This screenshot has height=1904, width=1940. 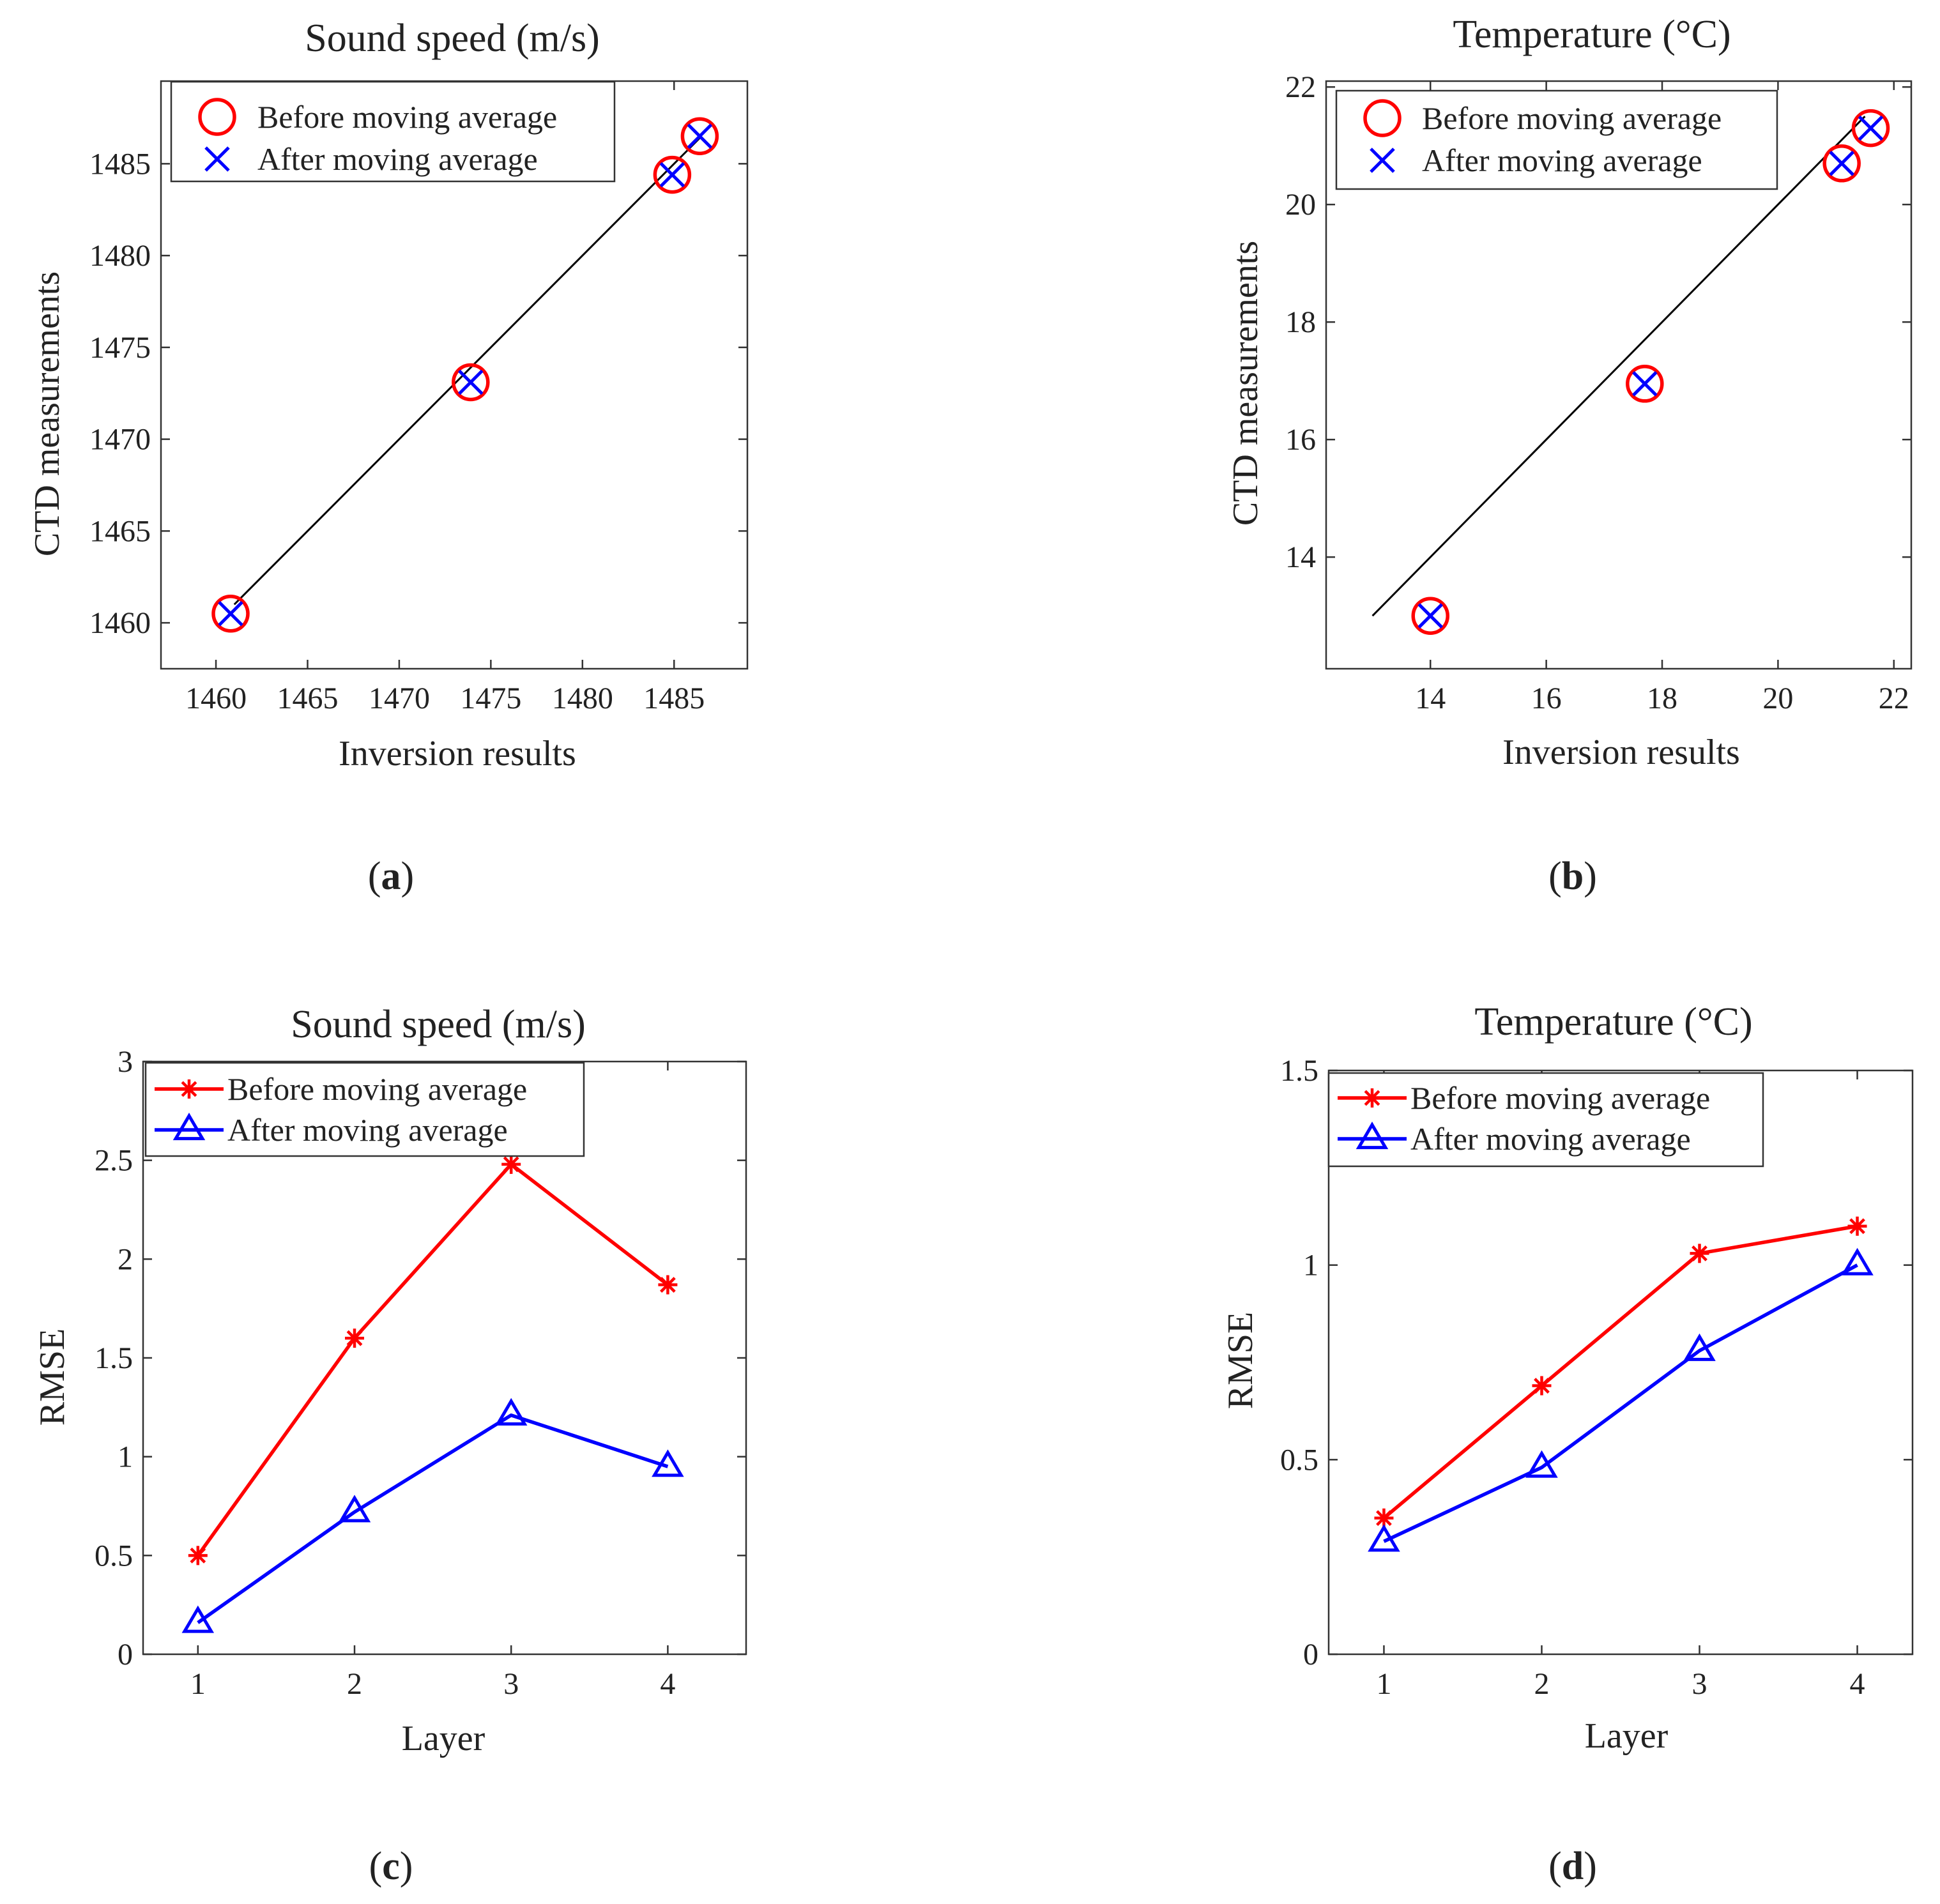 I want to click on panel-b-legend-after-symbol, so click(x=1382, y=160).